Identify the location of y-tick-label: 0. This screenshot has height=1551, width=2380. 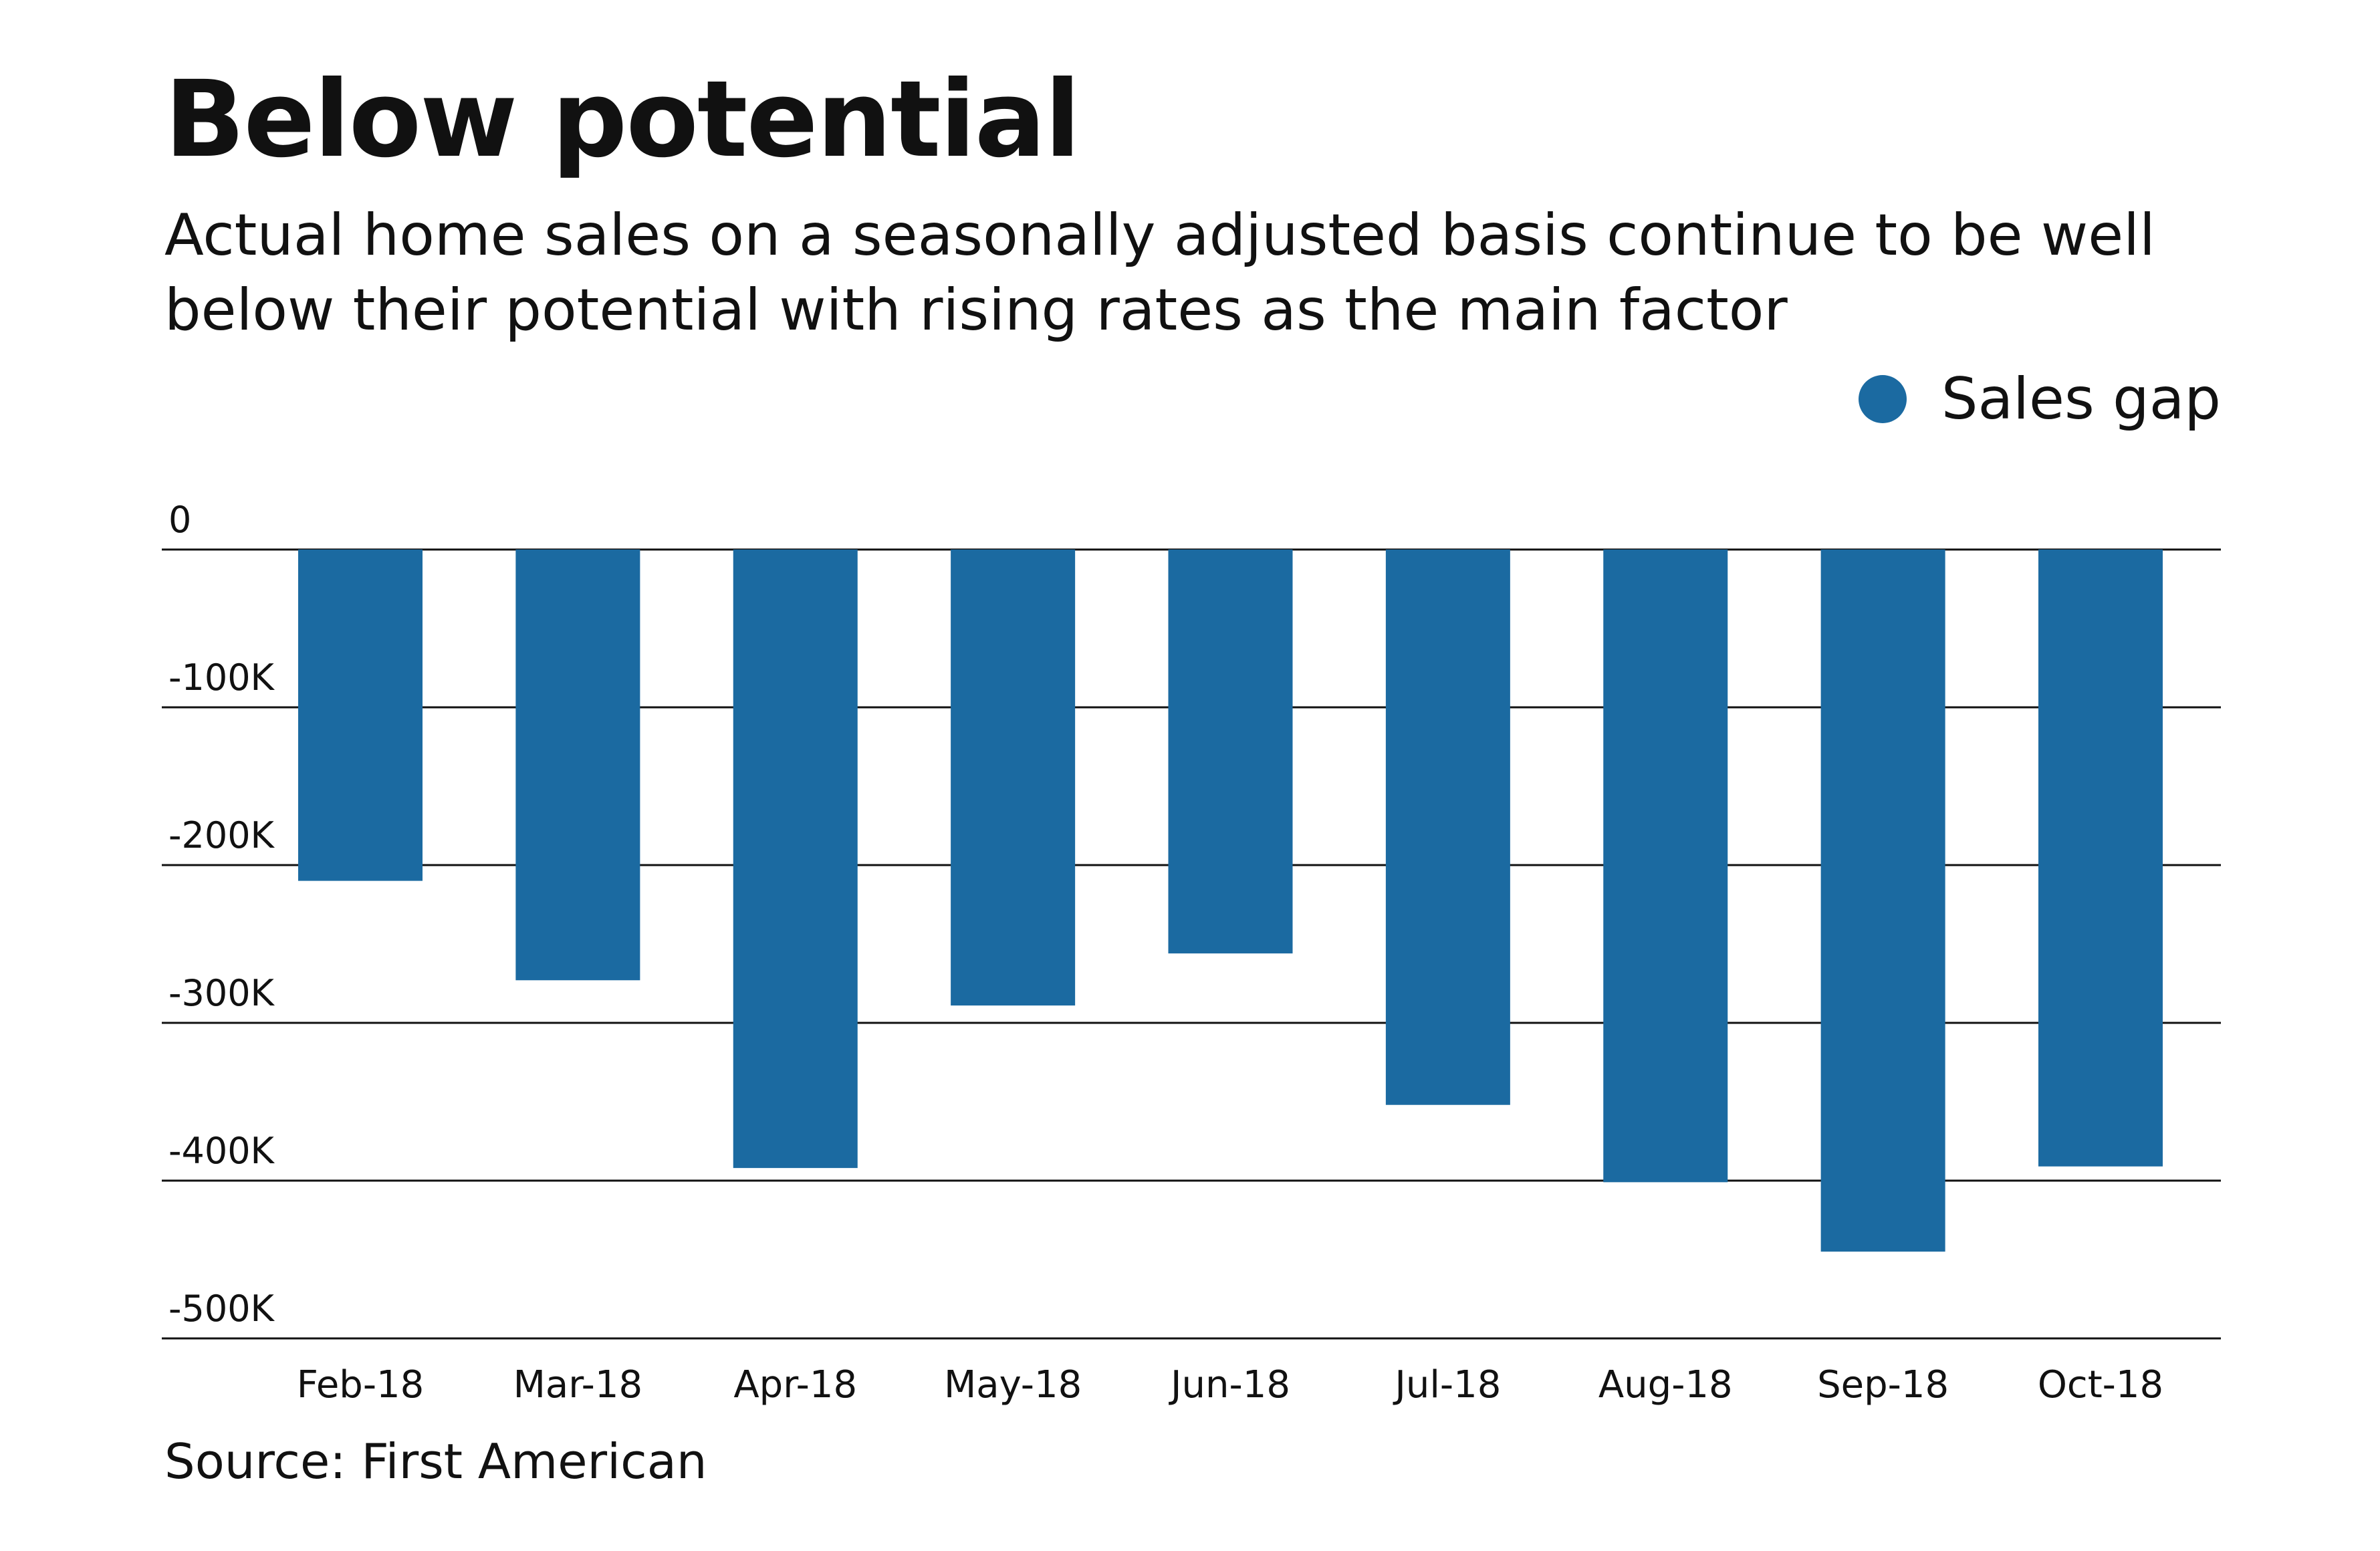
(179, 520).